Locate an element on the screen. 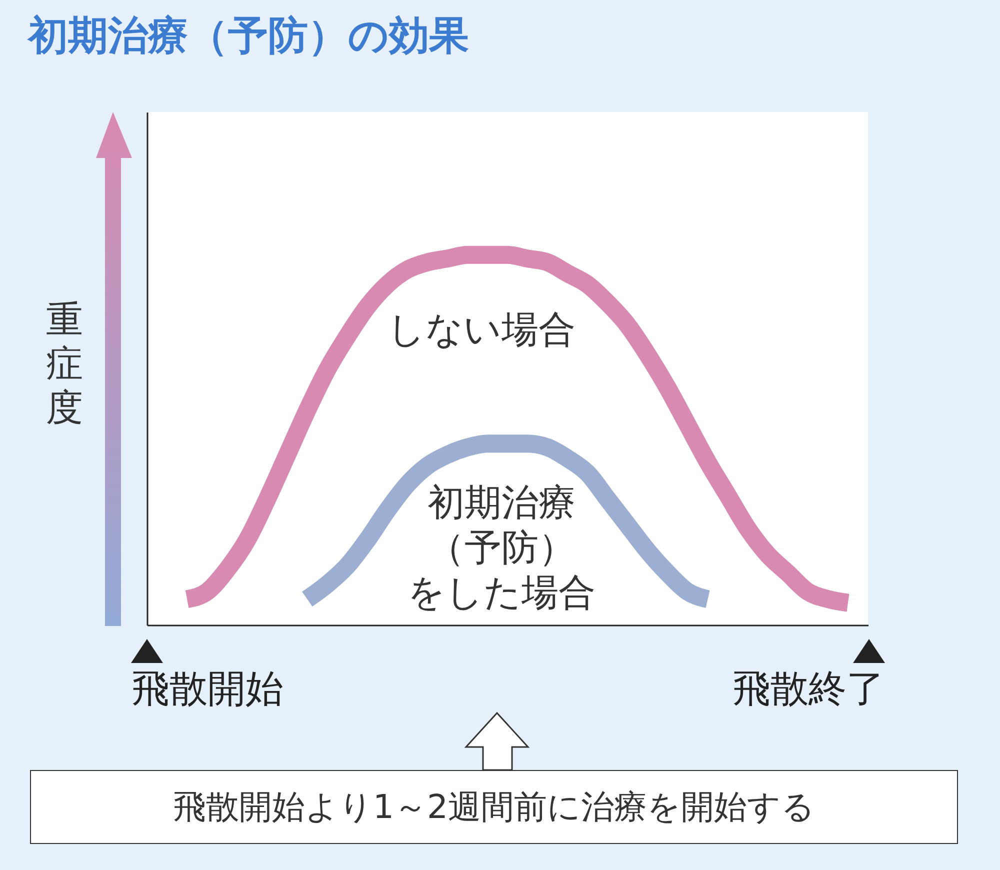 This screenshot has height=870, width=1000. x-tick-label: 飛散終了 is located at coordinates (808, 688).